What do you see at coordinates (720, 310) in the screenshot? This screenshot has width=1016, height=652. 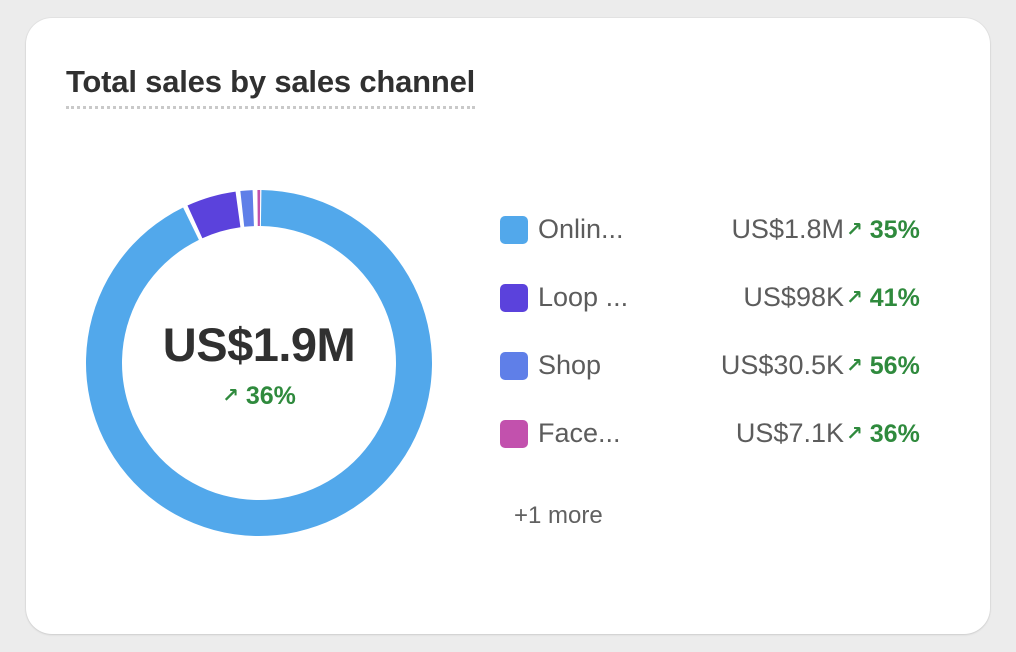 I see `legend-item: Loop ... US$98K ↗ 41%` at bounding box center [720, 310].